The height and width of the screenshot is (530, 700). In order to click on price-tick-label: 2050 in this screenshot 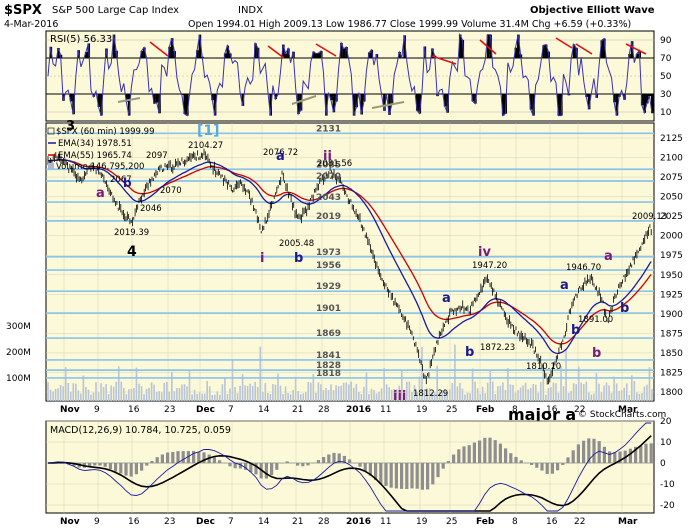, I will do `click(671, 198)`.